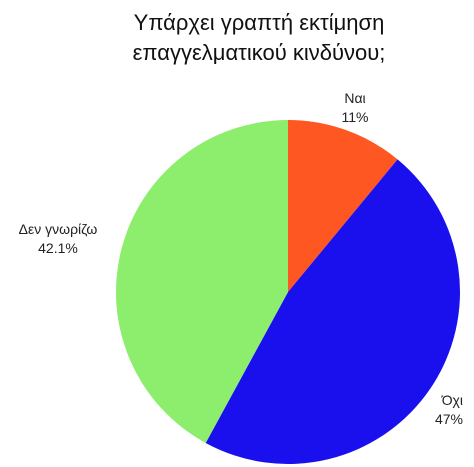 This screenshot has height=467, width=474. I want to click on slice-label-2: Όχι, so click(452, 400).